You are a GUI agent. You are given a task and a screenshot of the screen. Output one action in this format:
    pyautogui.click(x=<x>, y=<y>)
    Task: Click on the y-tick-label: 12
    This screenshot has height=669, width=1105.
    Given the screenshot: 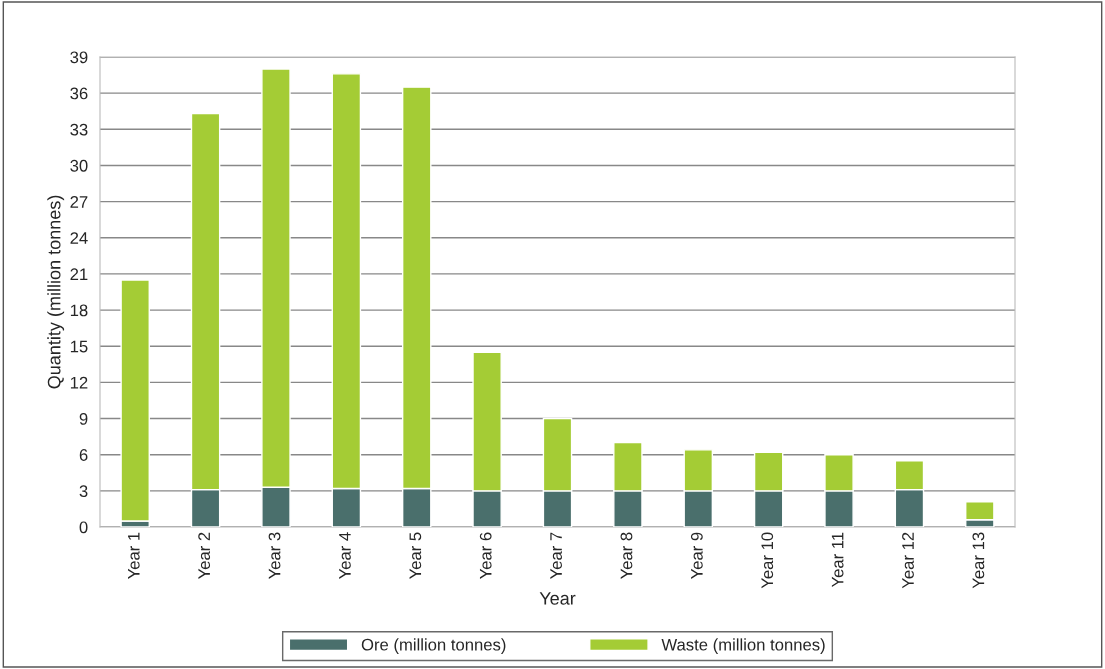 What is the action you would take?
    pyautogui.click(x=79, y=382)
    